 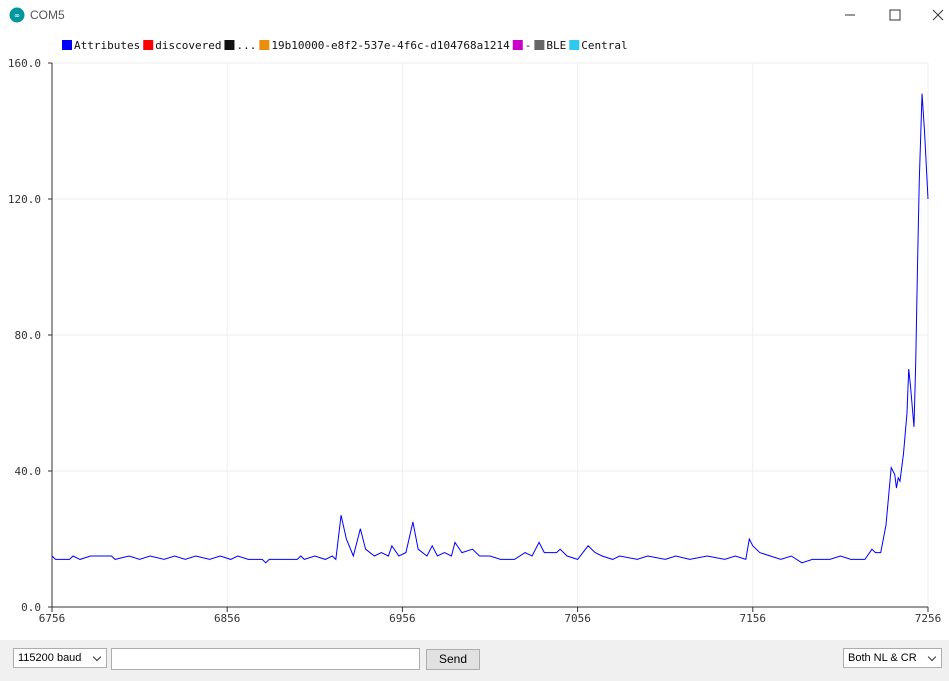 What do you see at coordinates (188, 45) in the screenshot?
I see `legend-label: discovered` at bounding box center [188, 45].